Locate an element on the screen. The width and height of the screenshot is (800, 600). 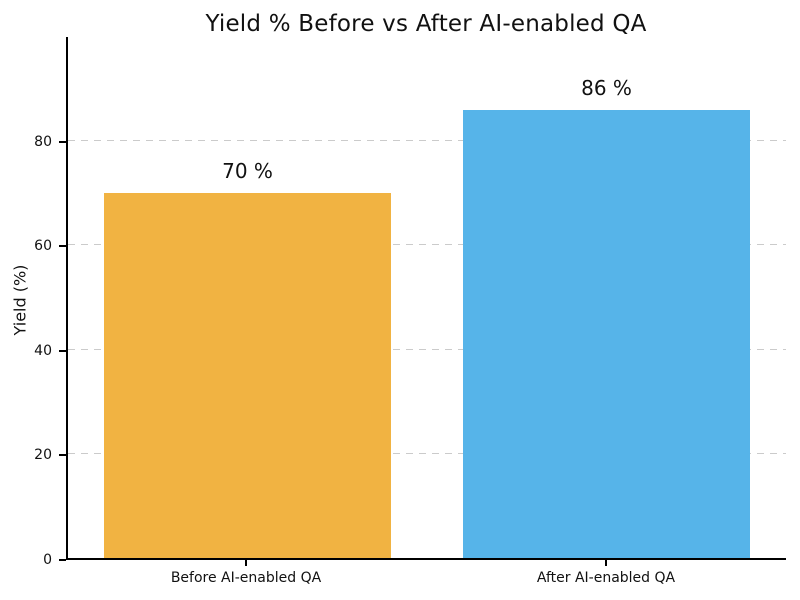
bar-value-label: 70 % is located at coordinates (247, 171).